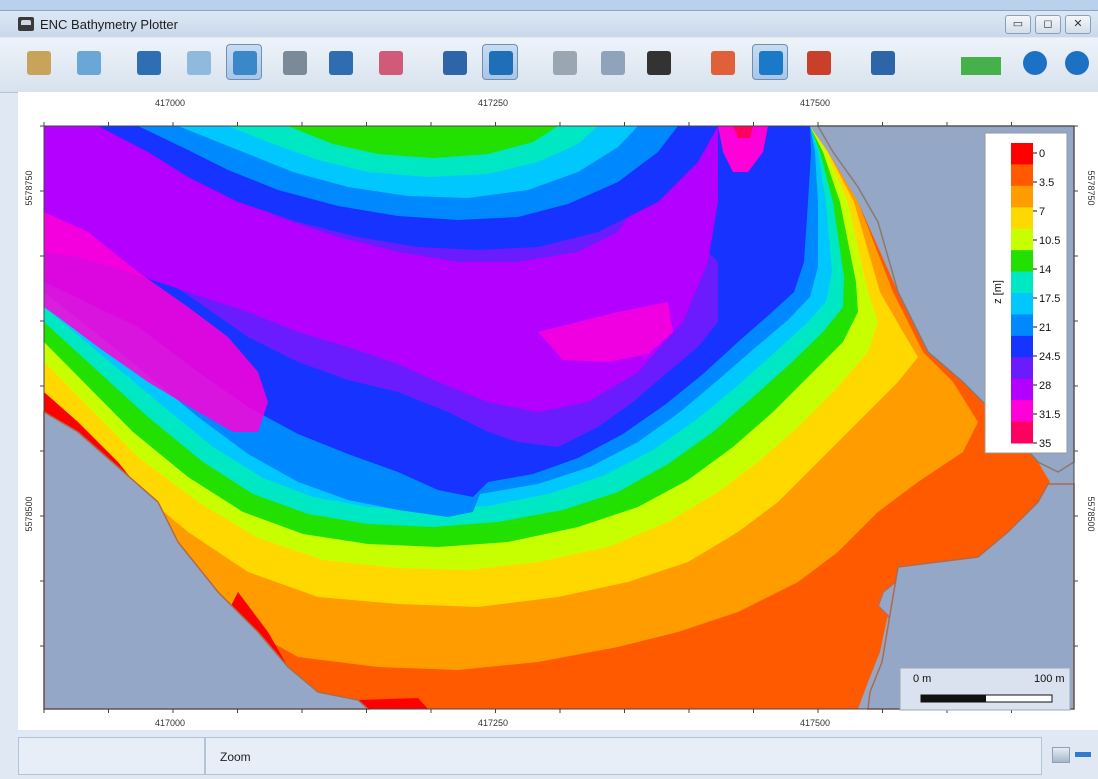 The width and height of the screenshot is (1098, 779). What do you see at coordinates (981, 66) in the screenshot?
I see `progress-indicator-icon` at bounding box center [981, 66].